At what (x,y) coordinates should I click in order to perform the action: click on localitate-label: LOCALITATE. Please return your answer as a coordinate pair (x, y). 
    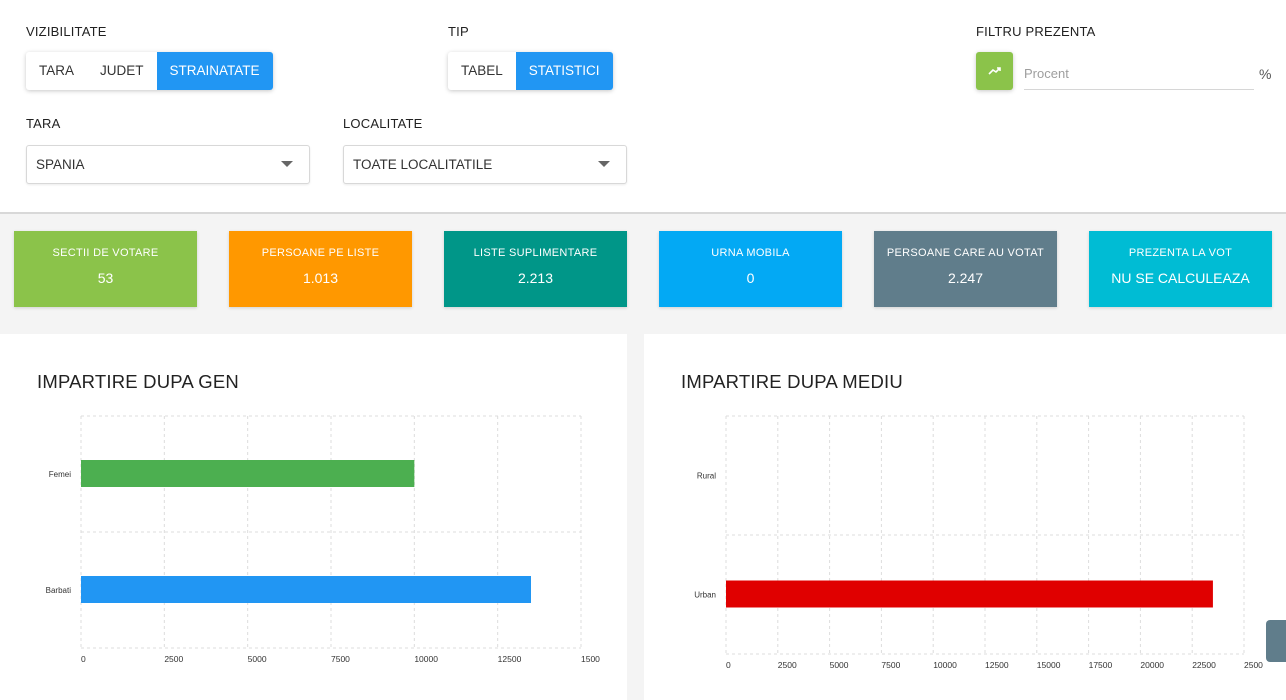
    Looking at the image, I should click on (383, 123).